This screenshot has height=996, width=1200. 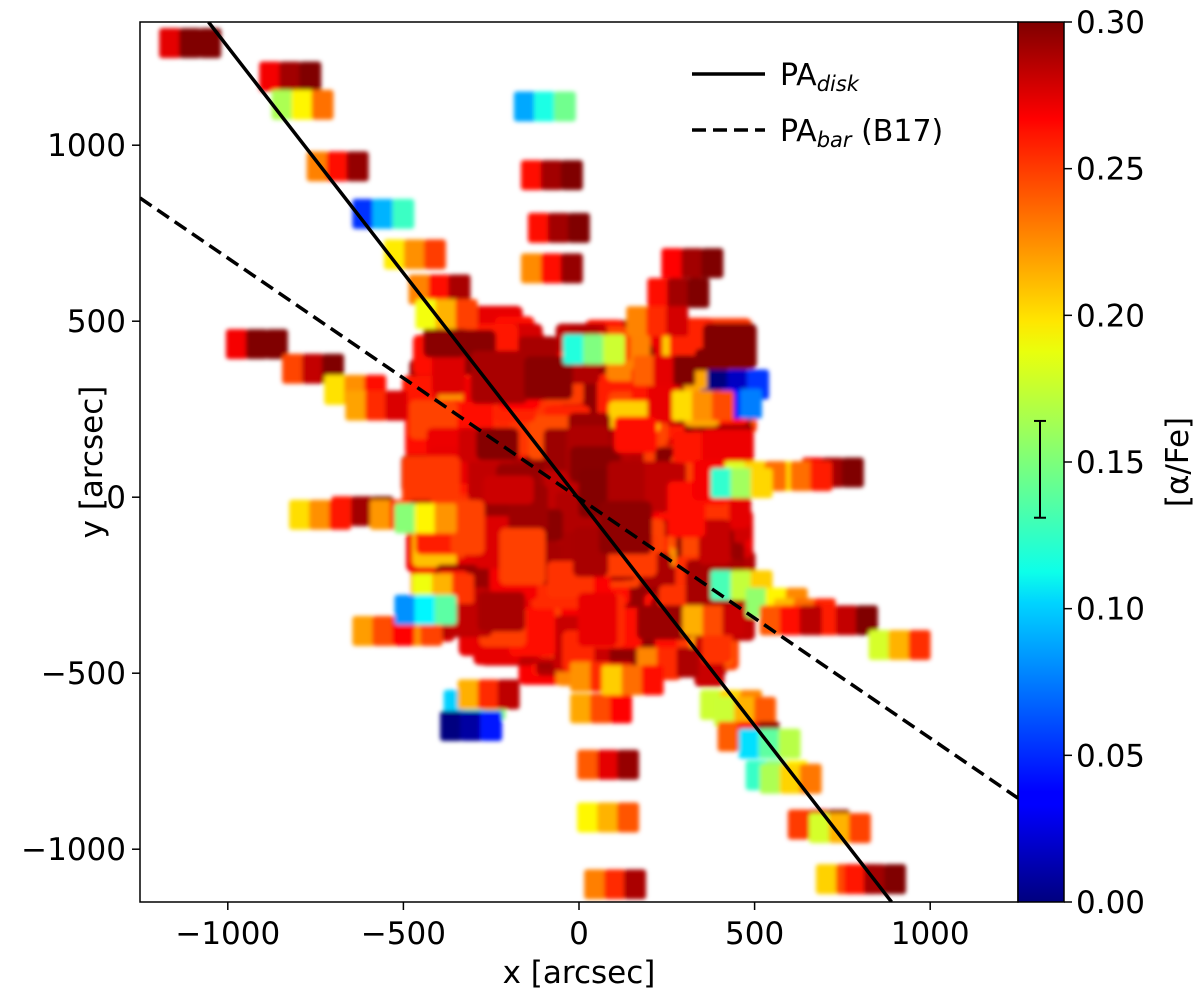 I want to click on y-tick-label: 500, so click(x=96, y=322).